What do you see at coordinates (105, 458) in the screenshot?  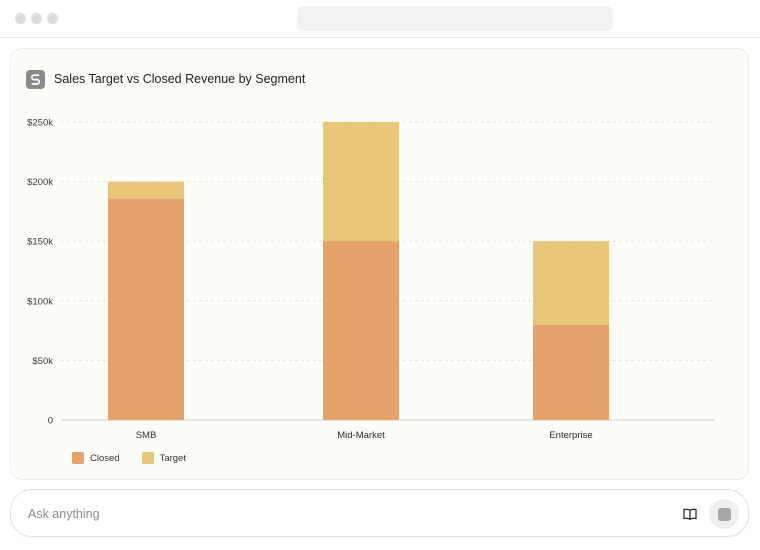 I see `legend-label: Closed` at bounding box center [105, 458].